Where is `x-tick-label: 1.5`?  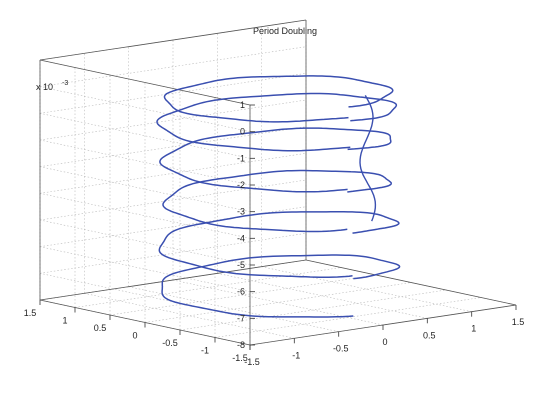
x-tick-label: 1.5 is located at coordinates (518, 322).